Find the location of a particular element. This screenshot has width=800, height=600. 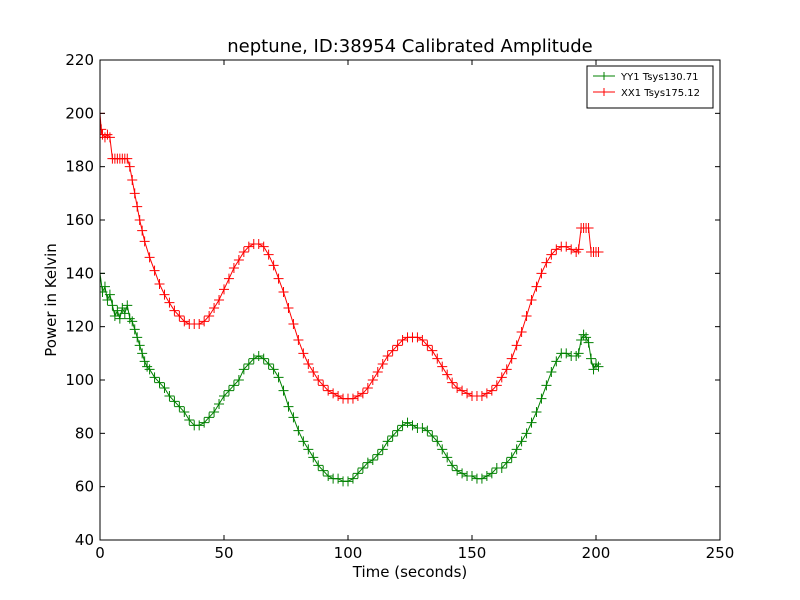

y-tick-label: 60 is located at coordinates (84, 487).